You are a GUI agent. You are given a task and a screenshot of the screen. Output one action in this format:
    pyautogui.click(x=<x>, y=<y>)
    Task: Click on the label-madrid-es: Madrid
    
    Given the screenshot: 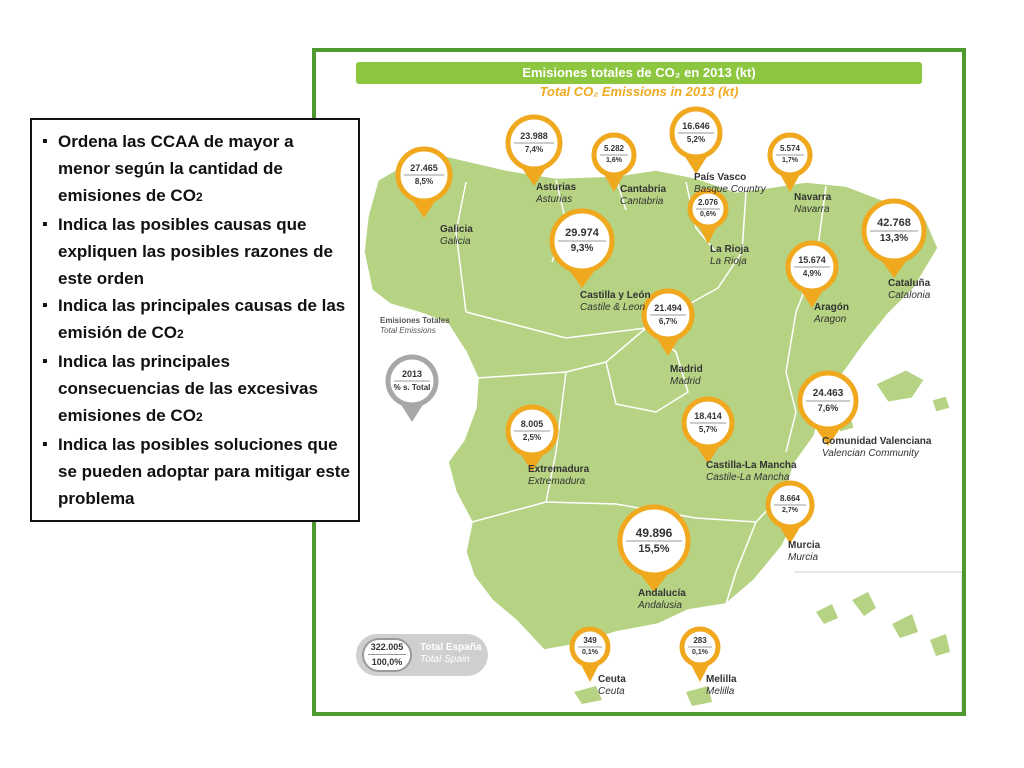 What is the action you would take?
    pyautogui.click(x=686, y=369)
    